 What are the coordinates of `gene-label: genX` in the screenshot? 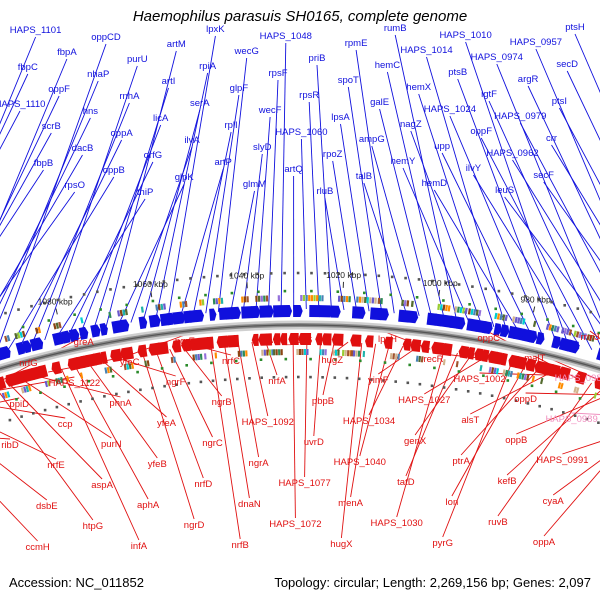 It's located at (415, 441).